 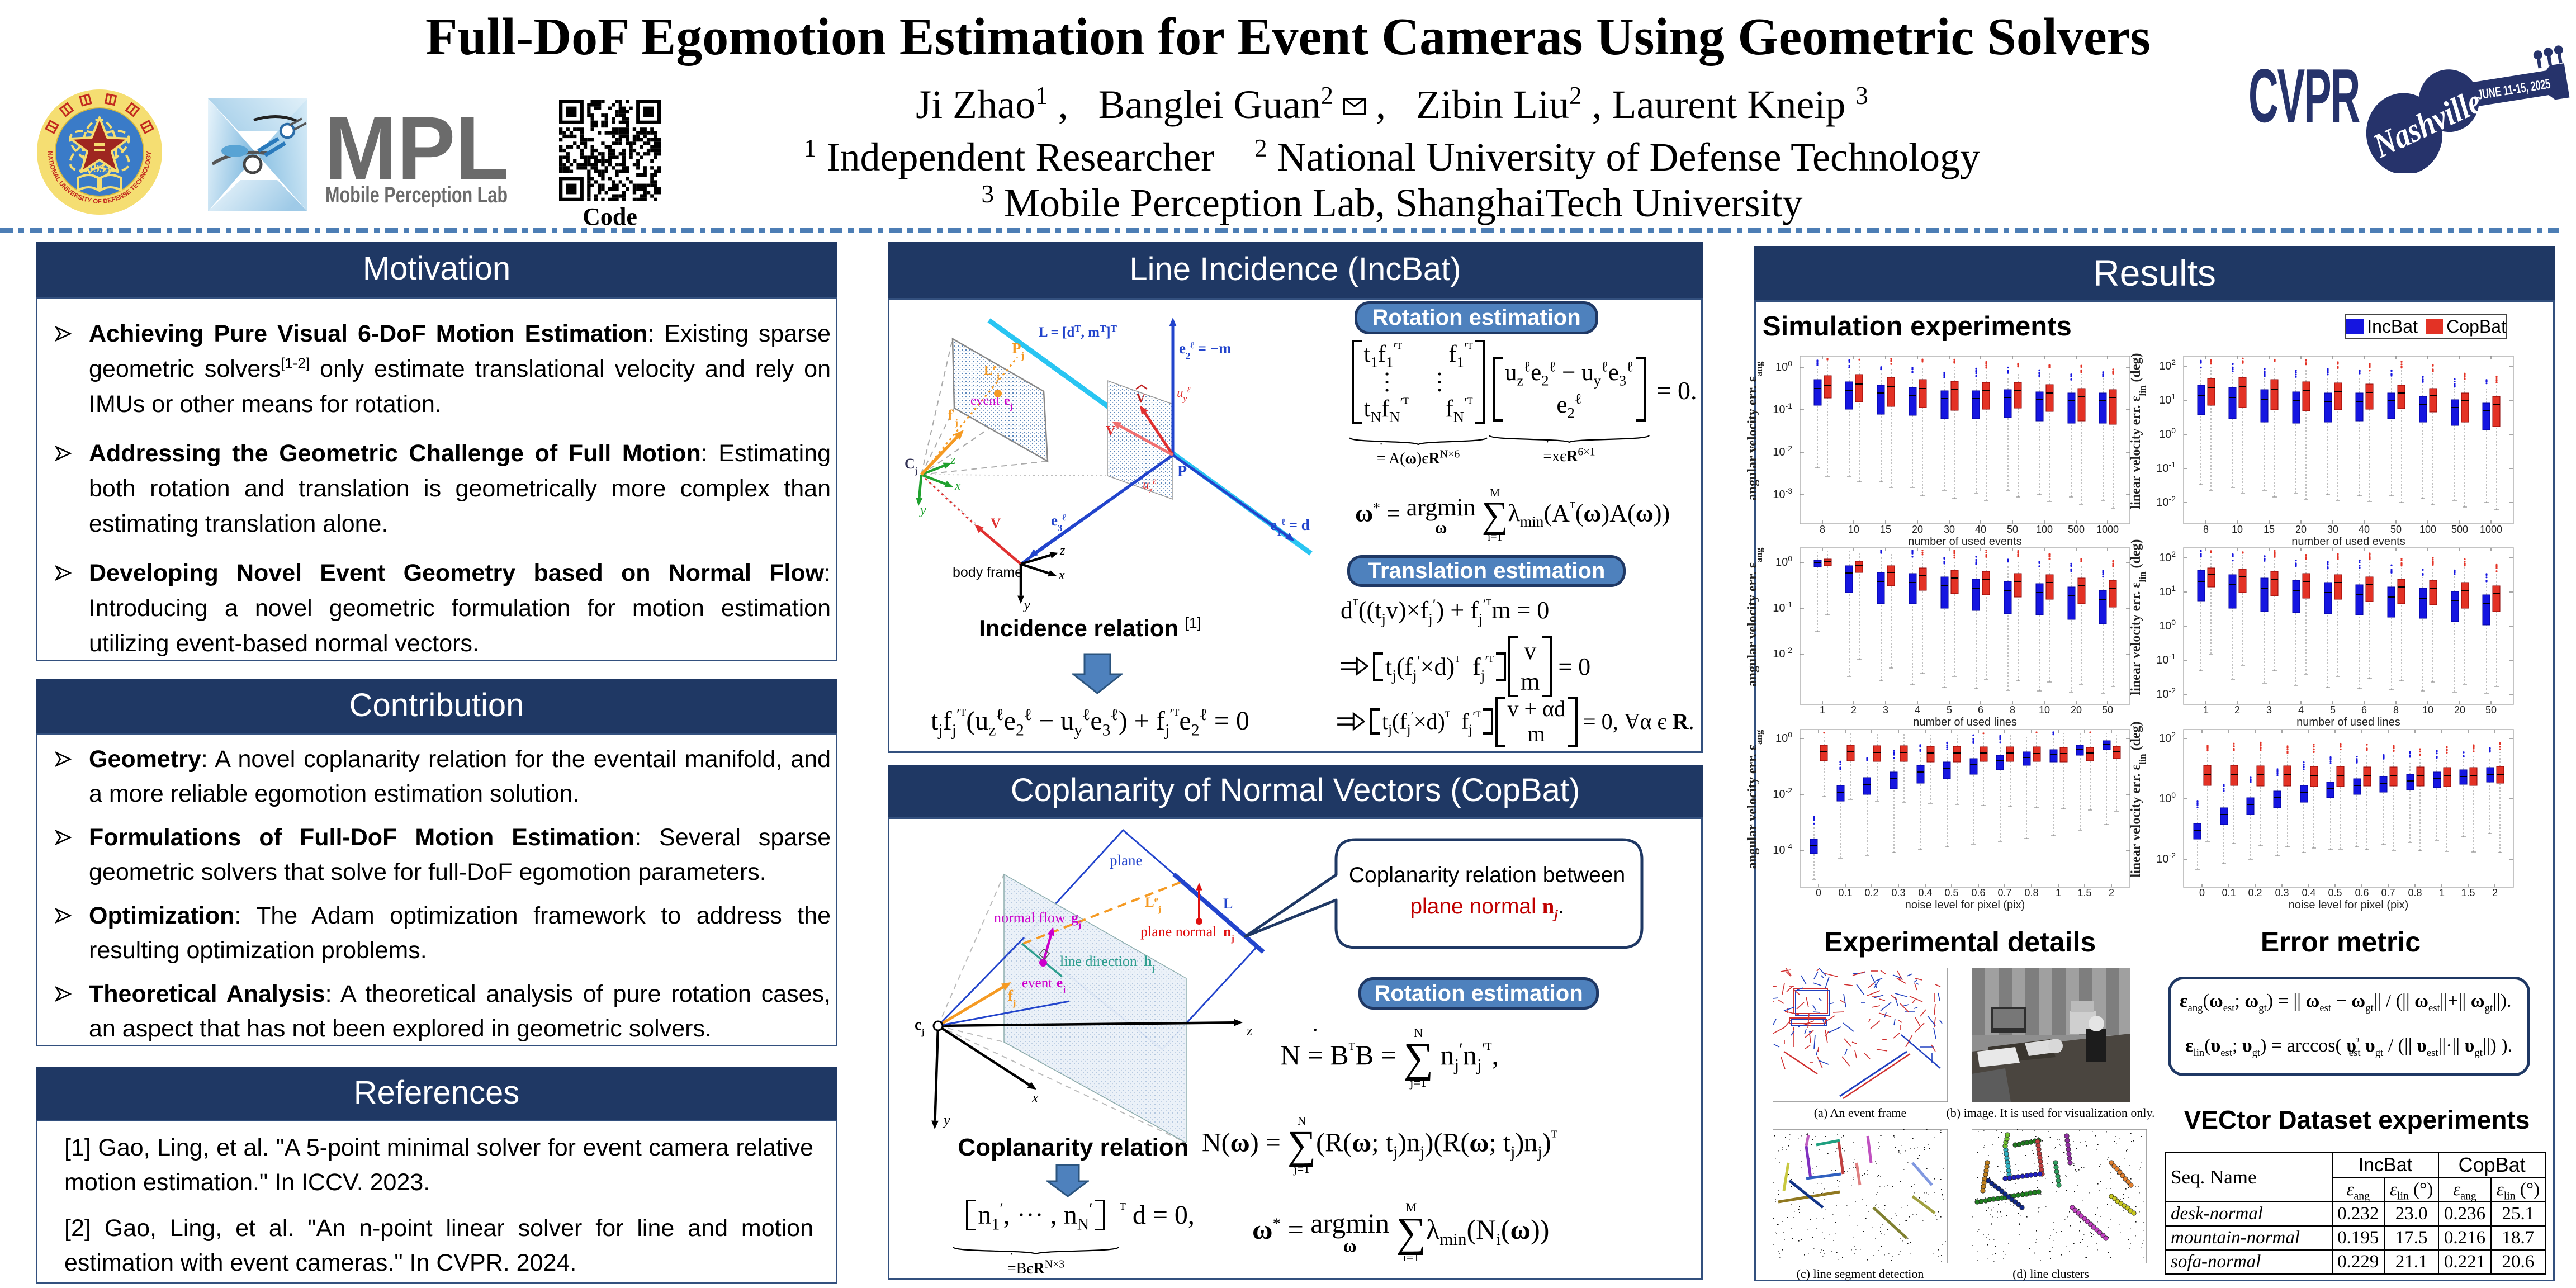 I want to click on svg-text: cj, so click(x=920, y=1026).